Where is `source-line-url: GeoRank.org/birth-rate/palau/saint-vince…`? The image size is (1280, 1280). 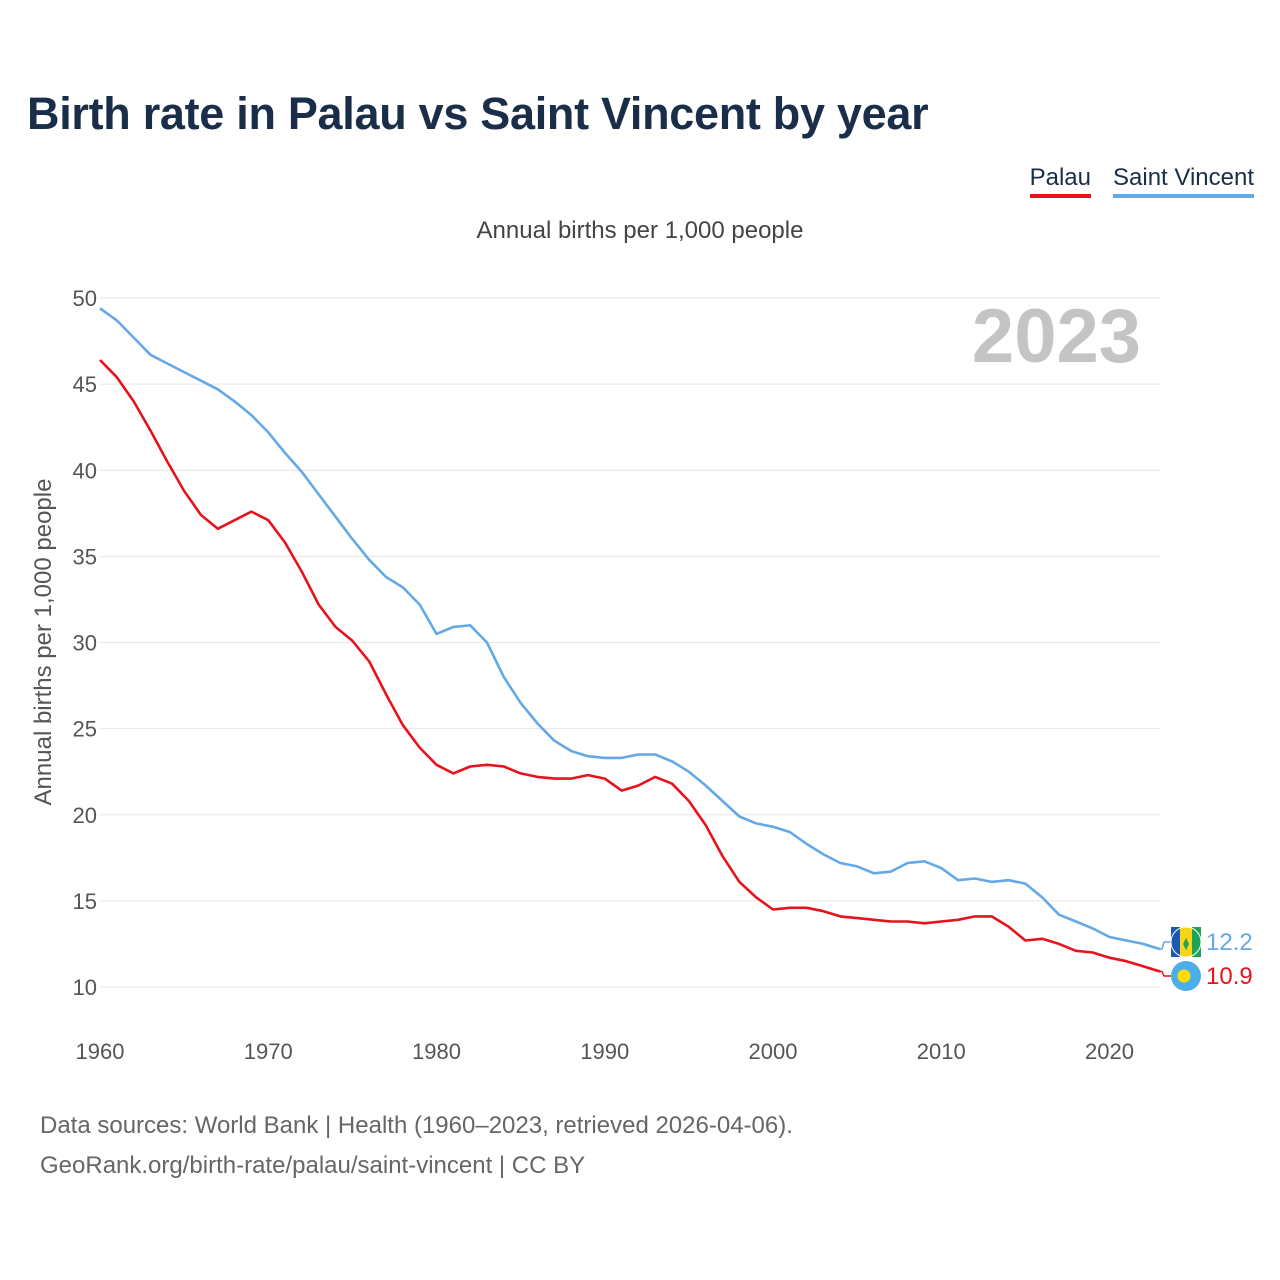 source-line-url: GeoRank.org/birth-rate/palau/saint-vince… is located at coordinates (313, 1165).